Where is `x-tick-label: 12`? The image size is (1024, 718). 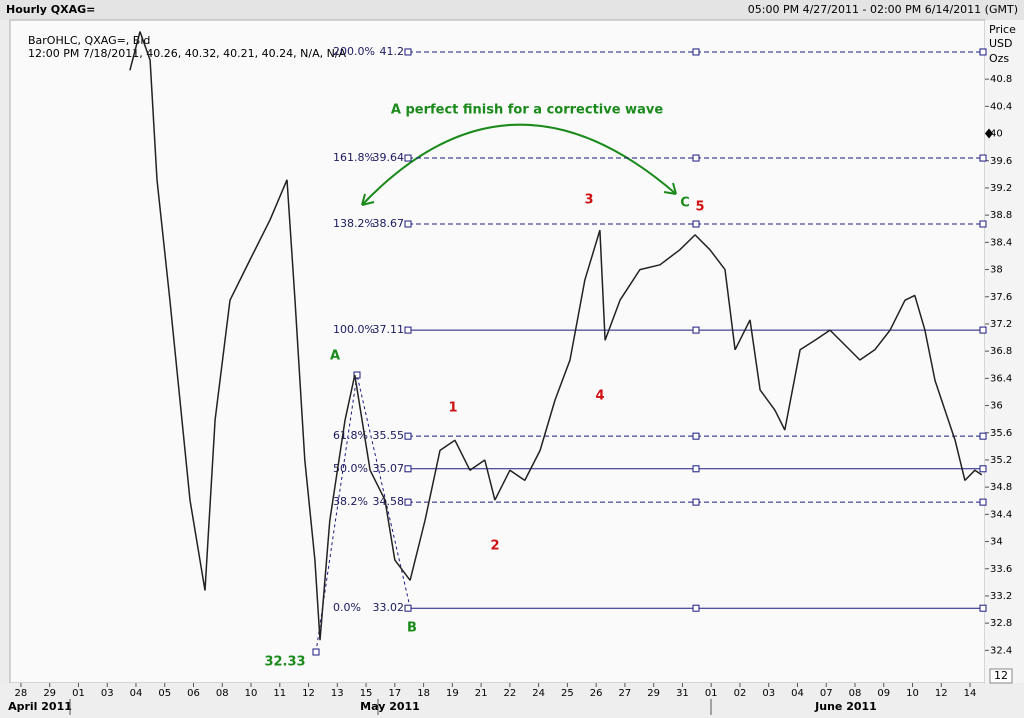 x-tick-label: 12 is located at coordinates (308, 693).